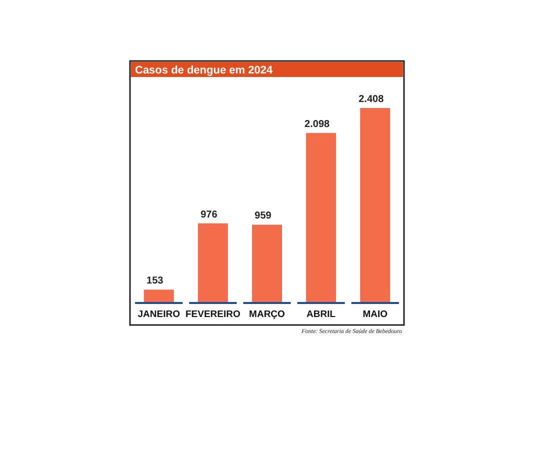  What do you see at coordinates (371, 99) in the screenshot?
I see `data-label: 2.408` at bounding box center [371, 99].